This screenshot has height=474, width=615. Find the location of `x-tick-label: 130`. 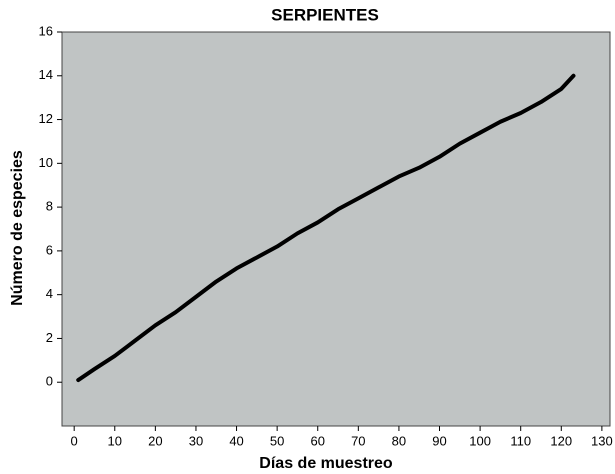

x-tick-label: 130 is located at coordinates (602, 440).